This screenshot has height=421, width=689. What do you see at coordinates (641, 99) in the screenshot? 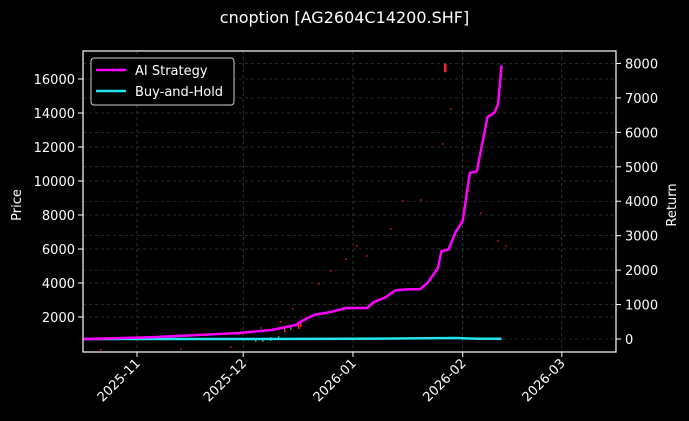
I see `y-right-tick-label: 7000` at bounding box center [641, 99].